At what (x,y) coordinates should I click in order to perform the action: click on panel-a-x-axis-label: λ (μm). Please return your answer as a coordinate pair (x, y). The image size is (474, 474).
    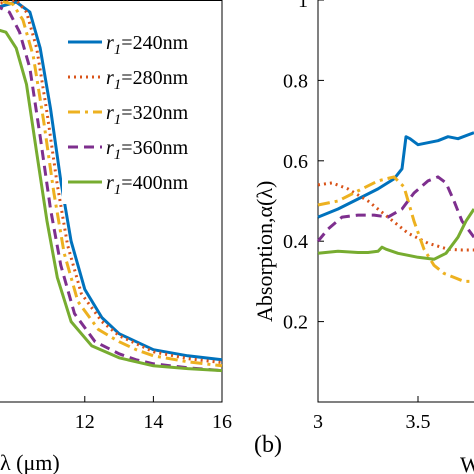
    Looking at the image, I should click on (30, 462).